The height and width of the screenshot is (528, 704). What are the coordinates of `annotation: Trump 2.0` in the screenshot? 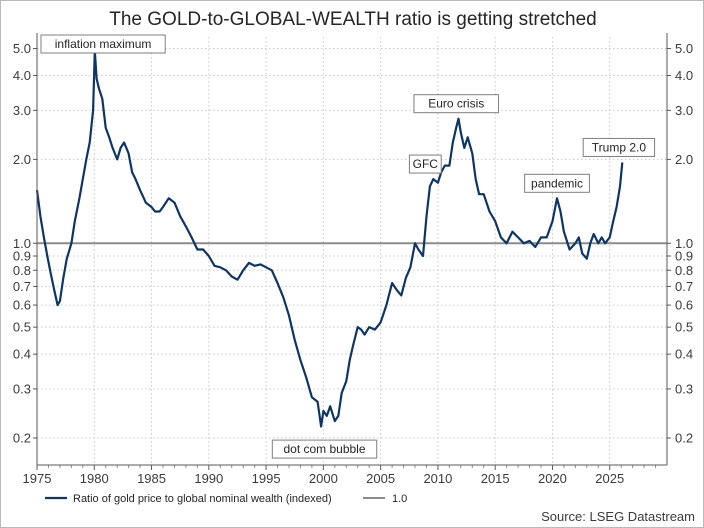 It's located at (619, 147).